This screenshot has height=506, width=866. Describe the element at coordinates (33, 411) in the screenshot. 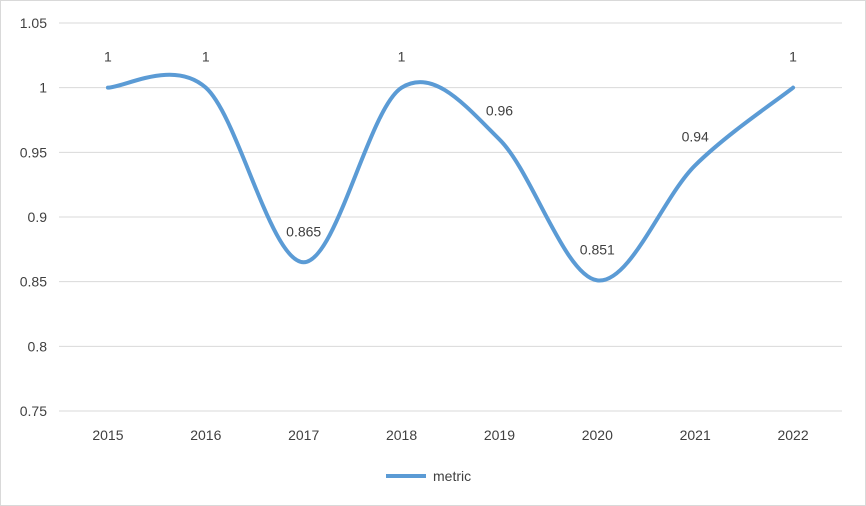

I see `y-tick-label: 0.75` at that location.